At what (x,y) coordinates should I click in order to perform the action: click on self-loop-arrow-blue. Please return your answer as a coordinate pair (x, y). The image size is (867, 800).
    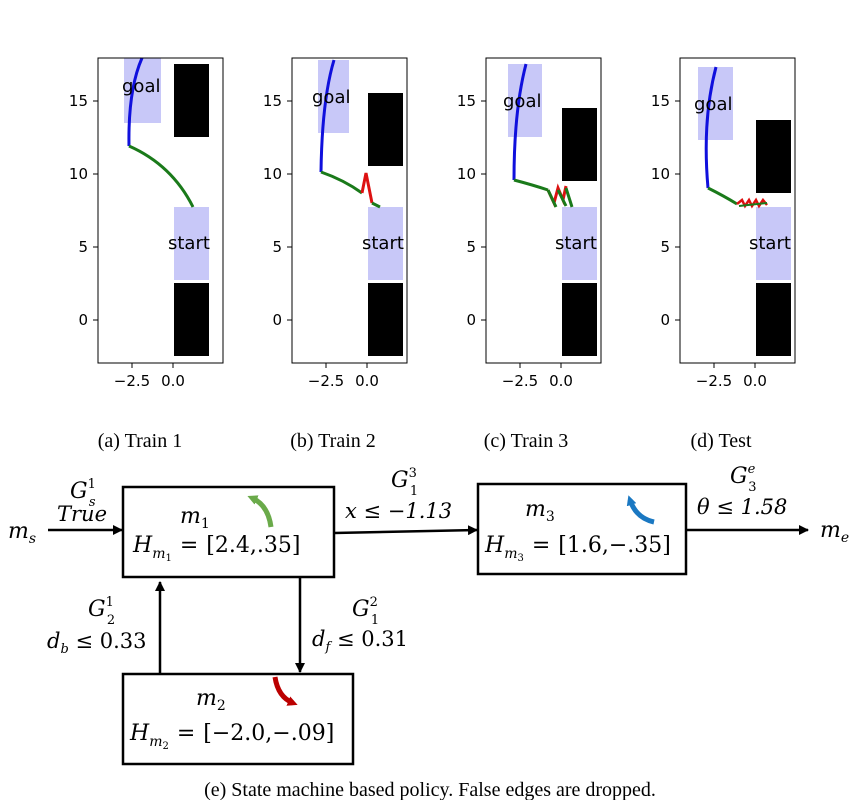
    Looking at the image, I should click on (640, 510).